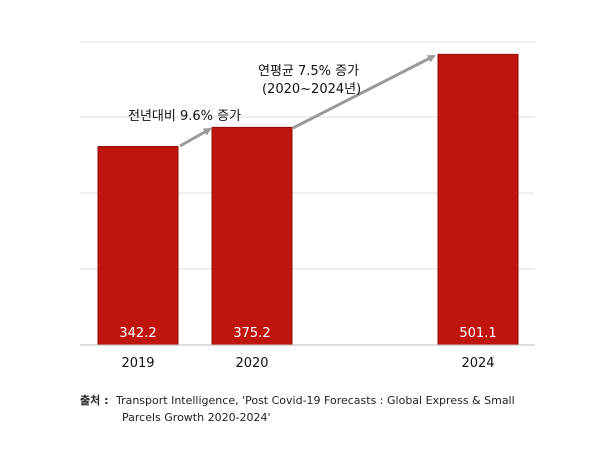 The height and width of the screenshot is (466, 600). Describe the element at coordinates (137, 363) in the screenshot. I see `x-tick-label: 2019` at that location.